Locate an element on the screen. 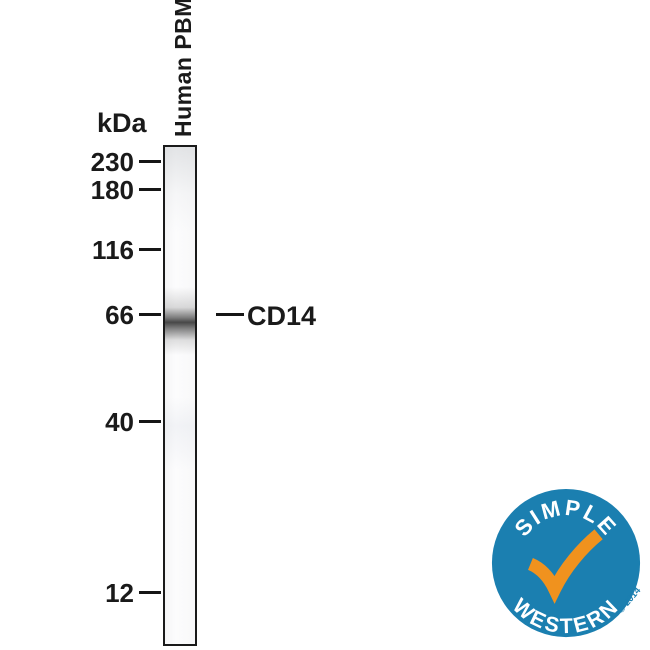 This screenshot has height=650, width=650. kda-unit-label: kDa is located at coordinates (122, 123).